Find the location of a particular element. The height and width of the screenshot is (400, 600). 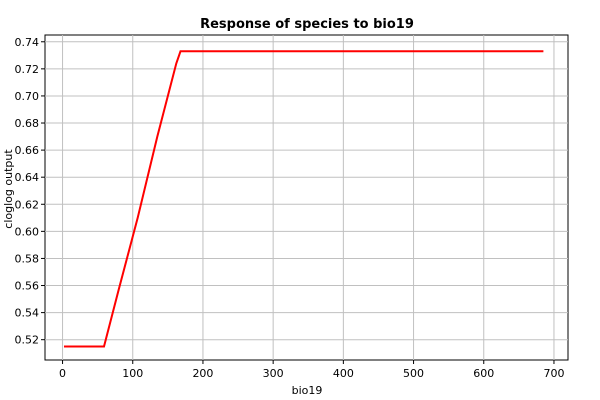

y-tick-label: 0.68 is located at coordinates (27, 123).